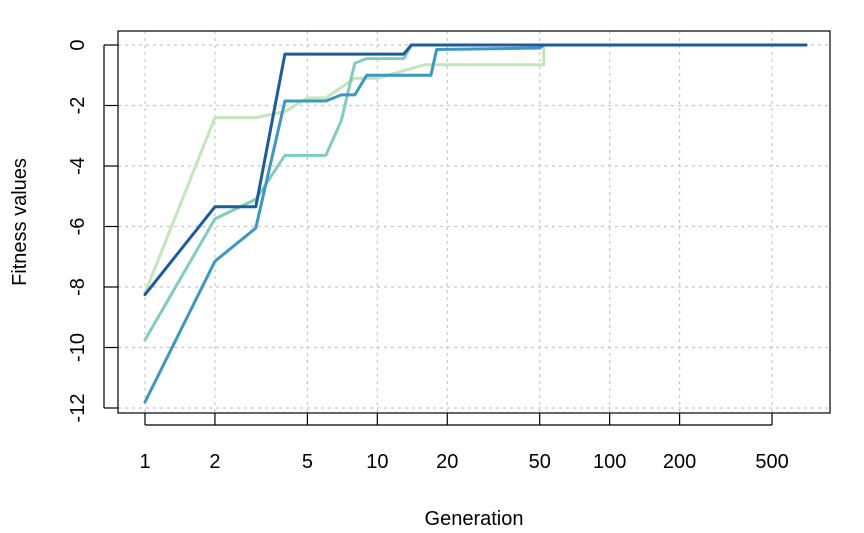 Image resolution: width=864 pixels, height=533 pixels. What do you see at coordinates (679, 462) in the screenshot?
I see `x-tick-label: 200` at bounding box center [679, 462].